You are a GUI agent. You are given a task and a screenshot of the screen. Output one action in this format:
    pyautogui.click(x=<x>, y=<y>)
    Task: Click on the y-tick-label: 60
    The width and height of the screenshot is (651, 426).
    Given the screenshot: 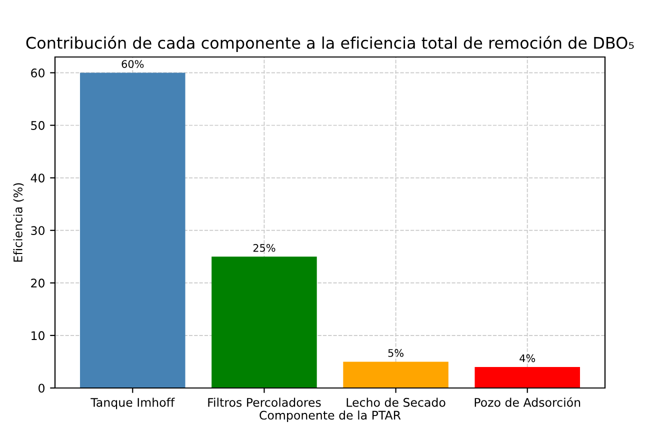 What is the action you would take?
    pyautogui.click(x=37, y=73)
    